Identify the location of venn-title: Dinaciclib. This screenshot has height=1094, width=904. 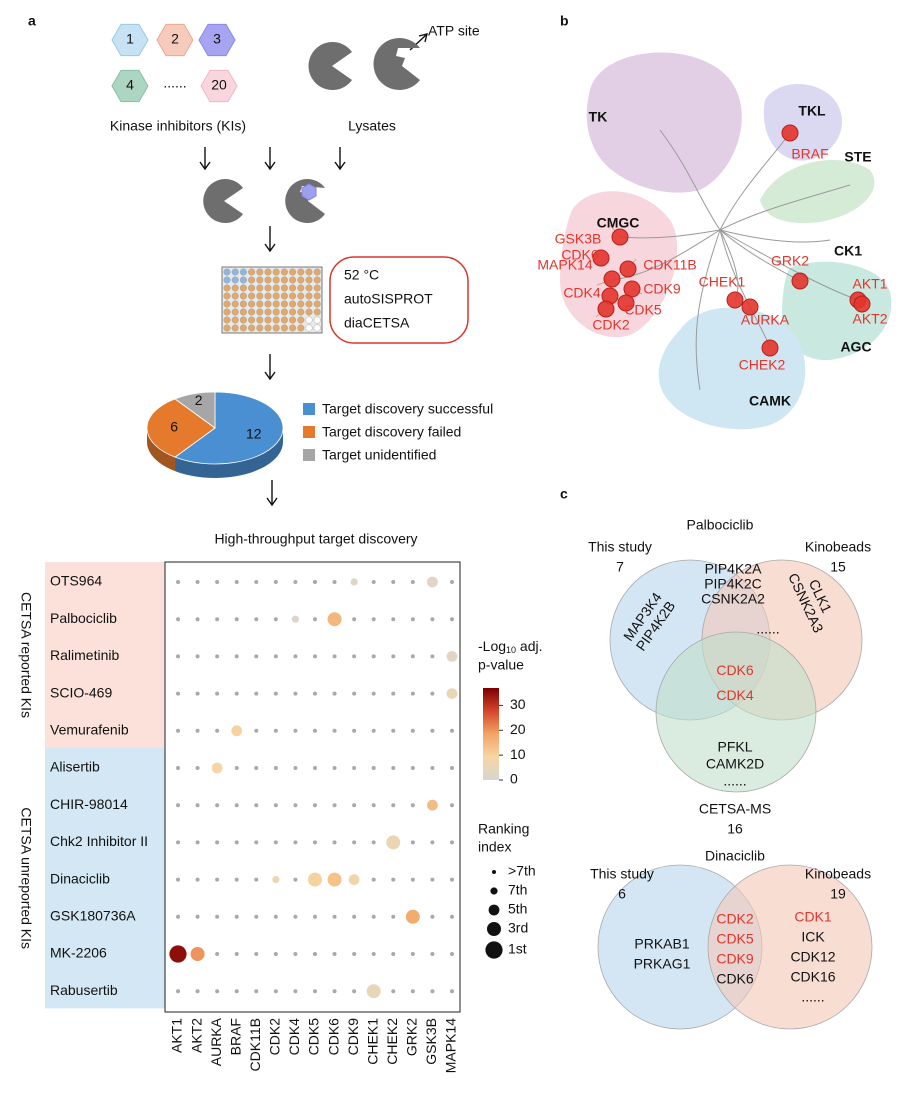
(735, 856).